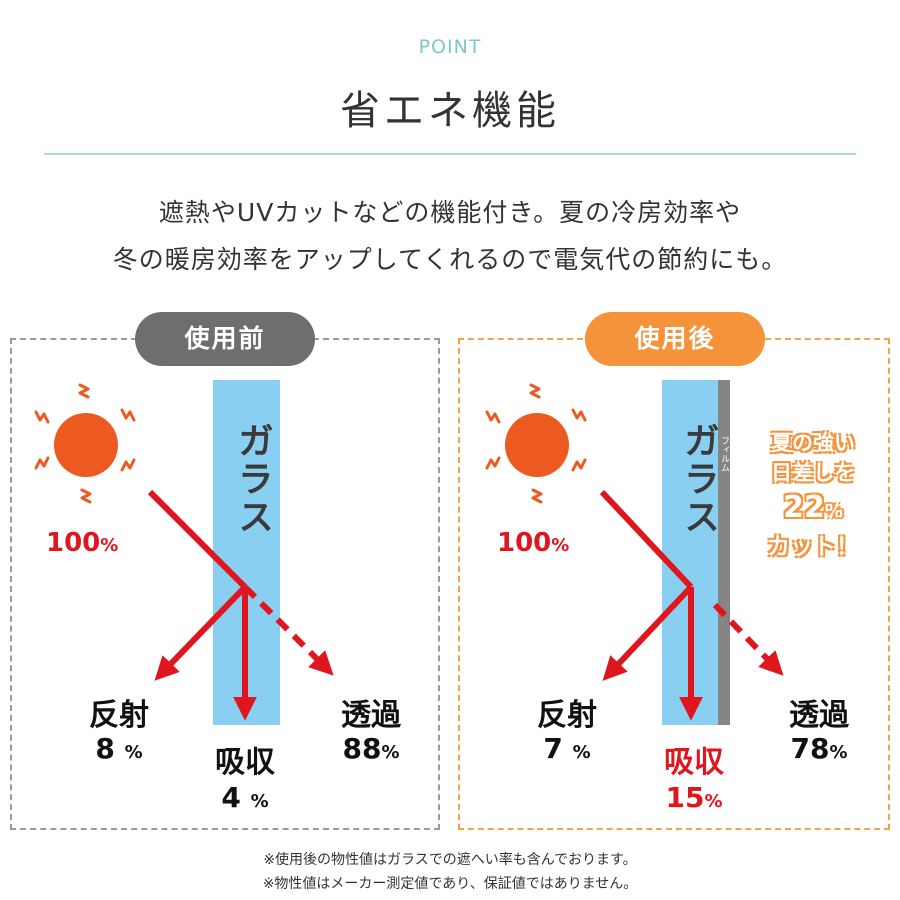 The image size is (900, 900). What do you see at coordinates (698, 479) in the screenshot?
I see `glass-label-after: ガラス` at bounding box center [698, 479].